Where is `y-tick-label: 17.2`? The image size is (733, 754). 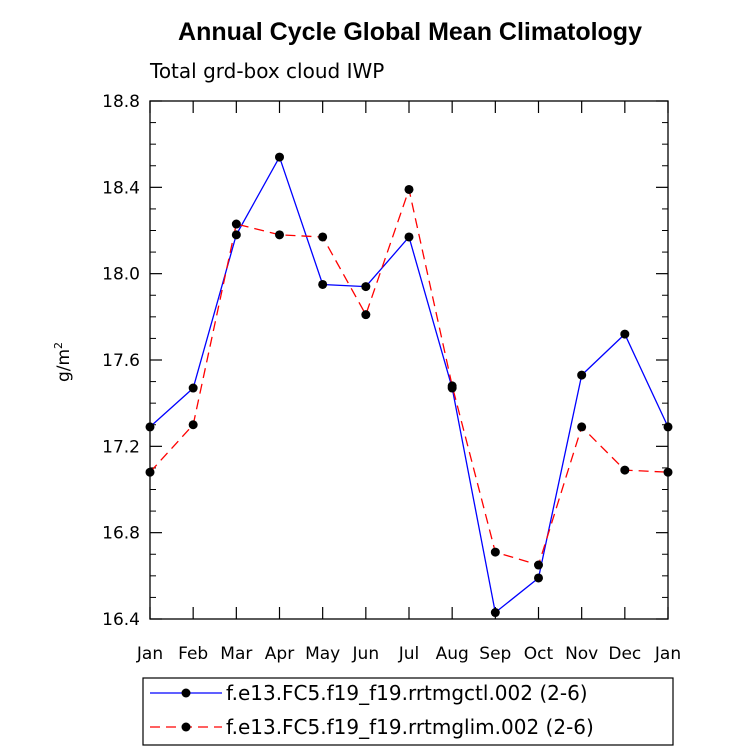
y-tick-label: 17.2 is located at coordinates (121, 447).